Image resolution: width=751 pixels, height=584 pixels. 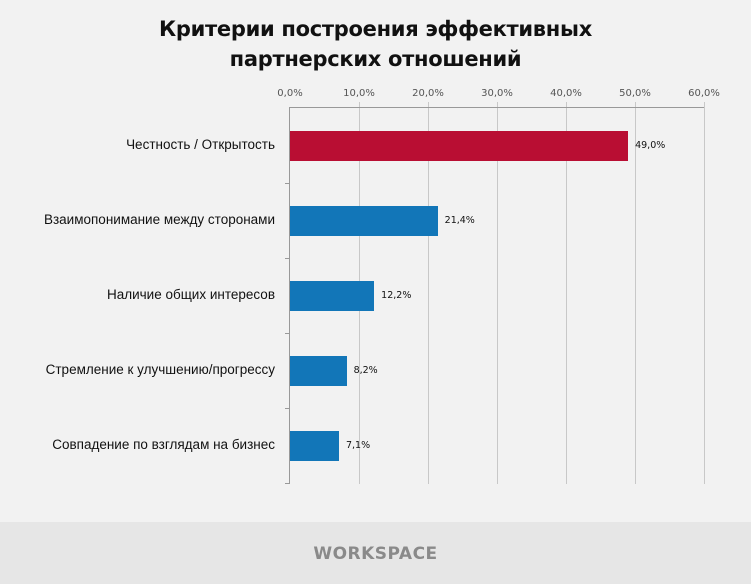 What do you see at coordinates (428, 93) in the screenshot?
I see `x-tick-label: 20,0%` at bounding box center [428, 93].